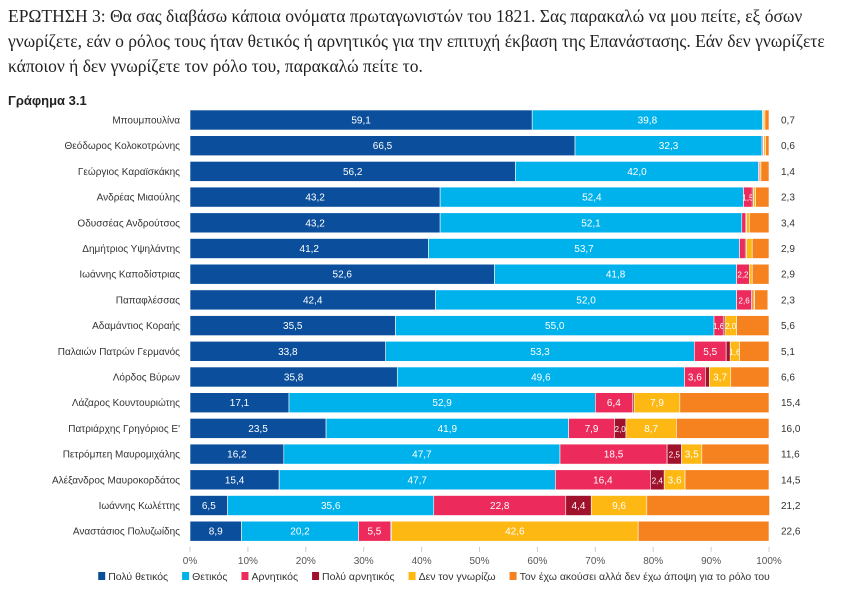 This screenshot has width=868, height=598. What do you see at coordinates (790, 455) in the screenshot?
I see `data-label-last-series: 11,6` at bounding box center [790, 455].